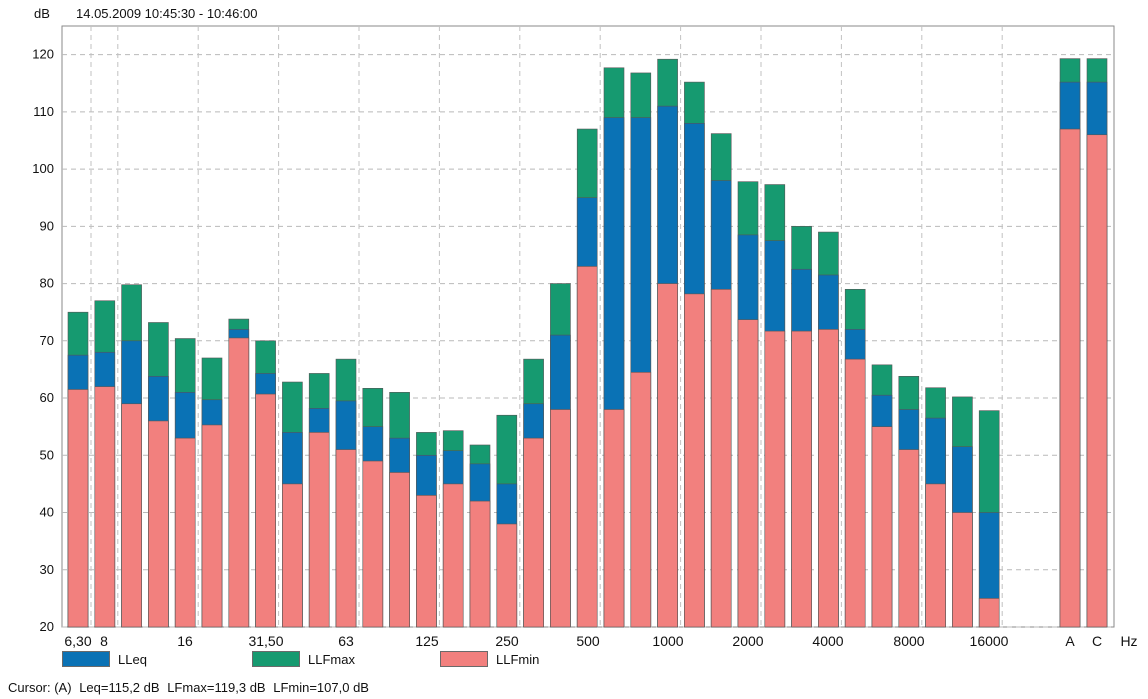 The height and width of the screenshot is (699, 1148). Describe the element at coordinates (43, 54) in the screenshot. I see `y-tick-label: 120` at that location.